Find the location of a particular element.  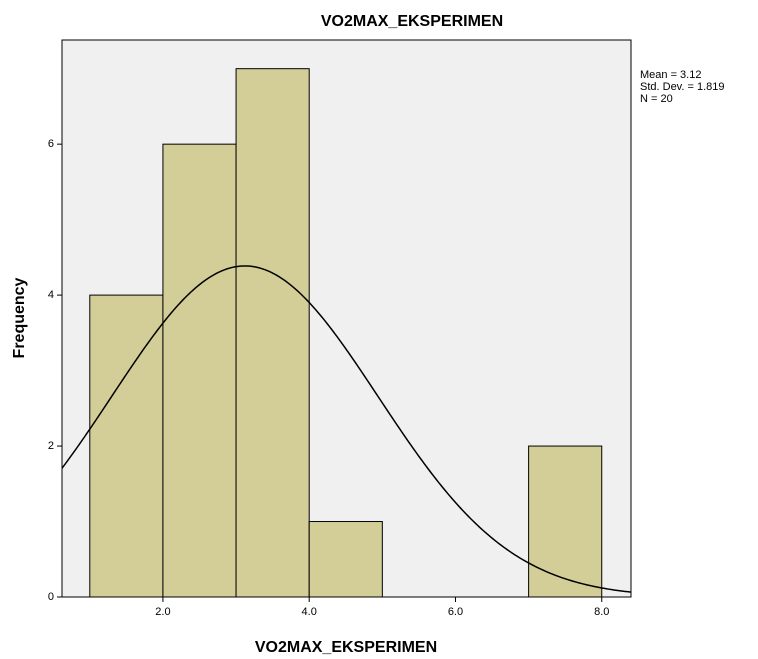

y-tick-label: 4 is located at coordinates (51, 295).